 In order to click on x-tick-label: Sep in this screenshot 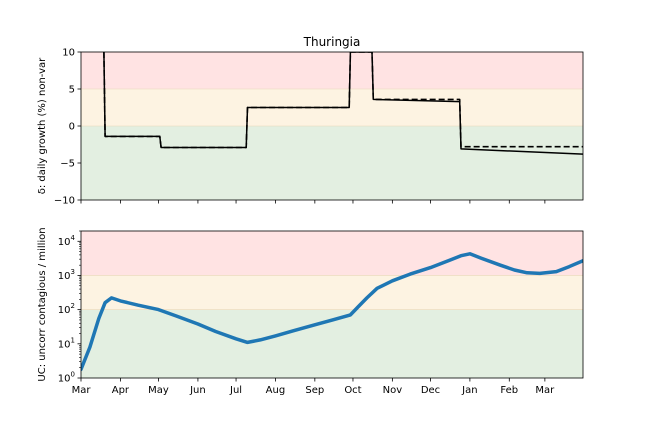, I will do `click(314, 390)`.